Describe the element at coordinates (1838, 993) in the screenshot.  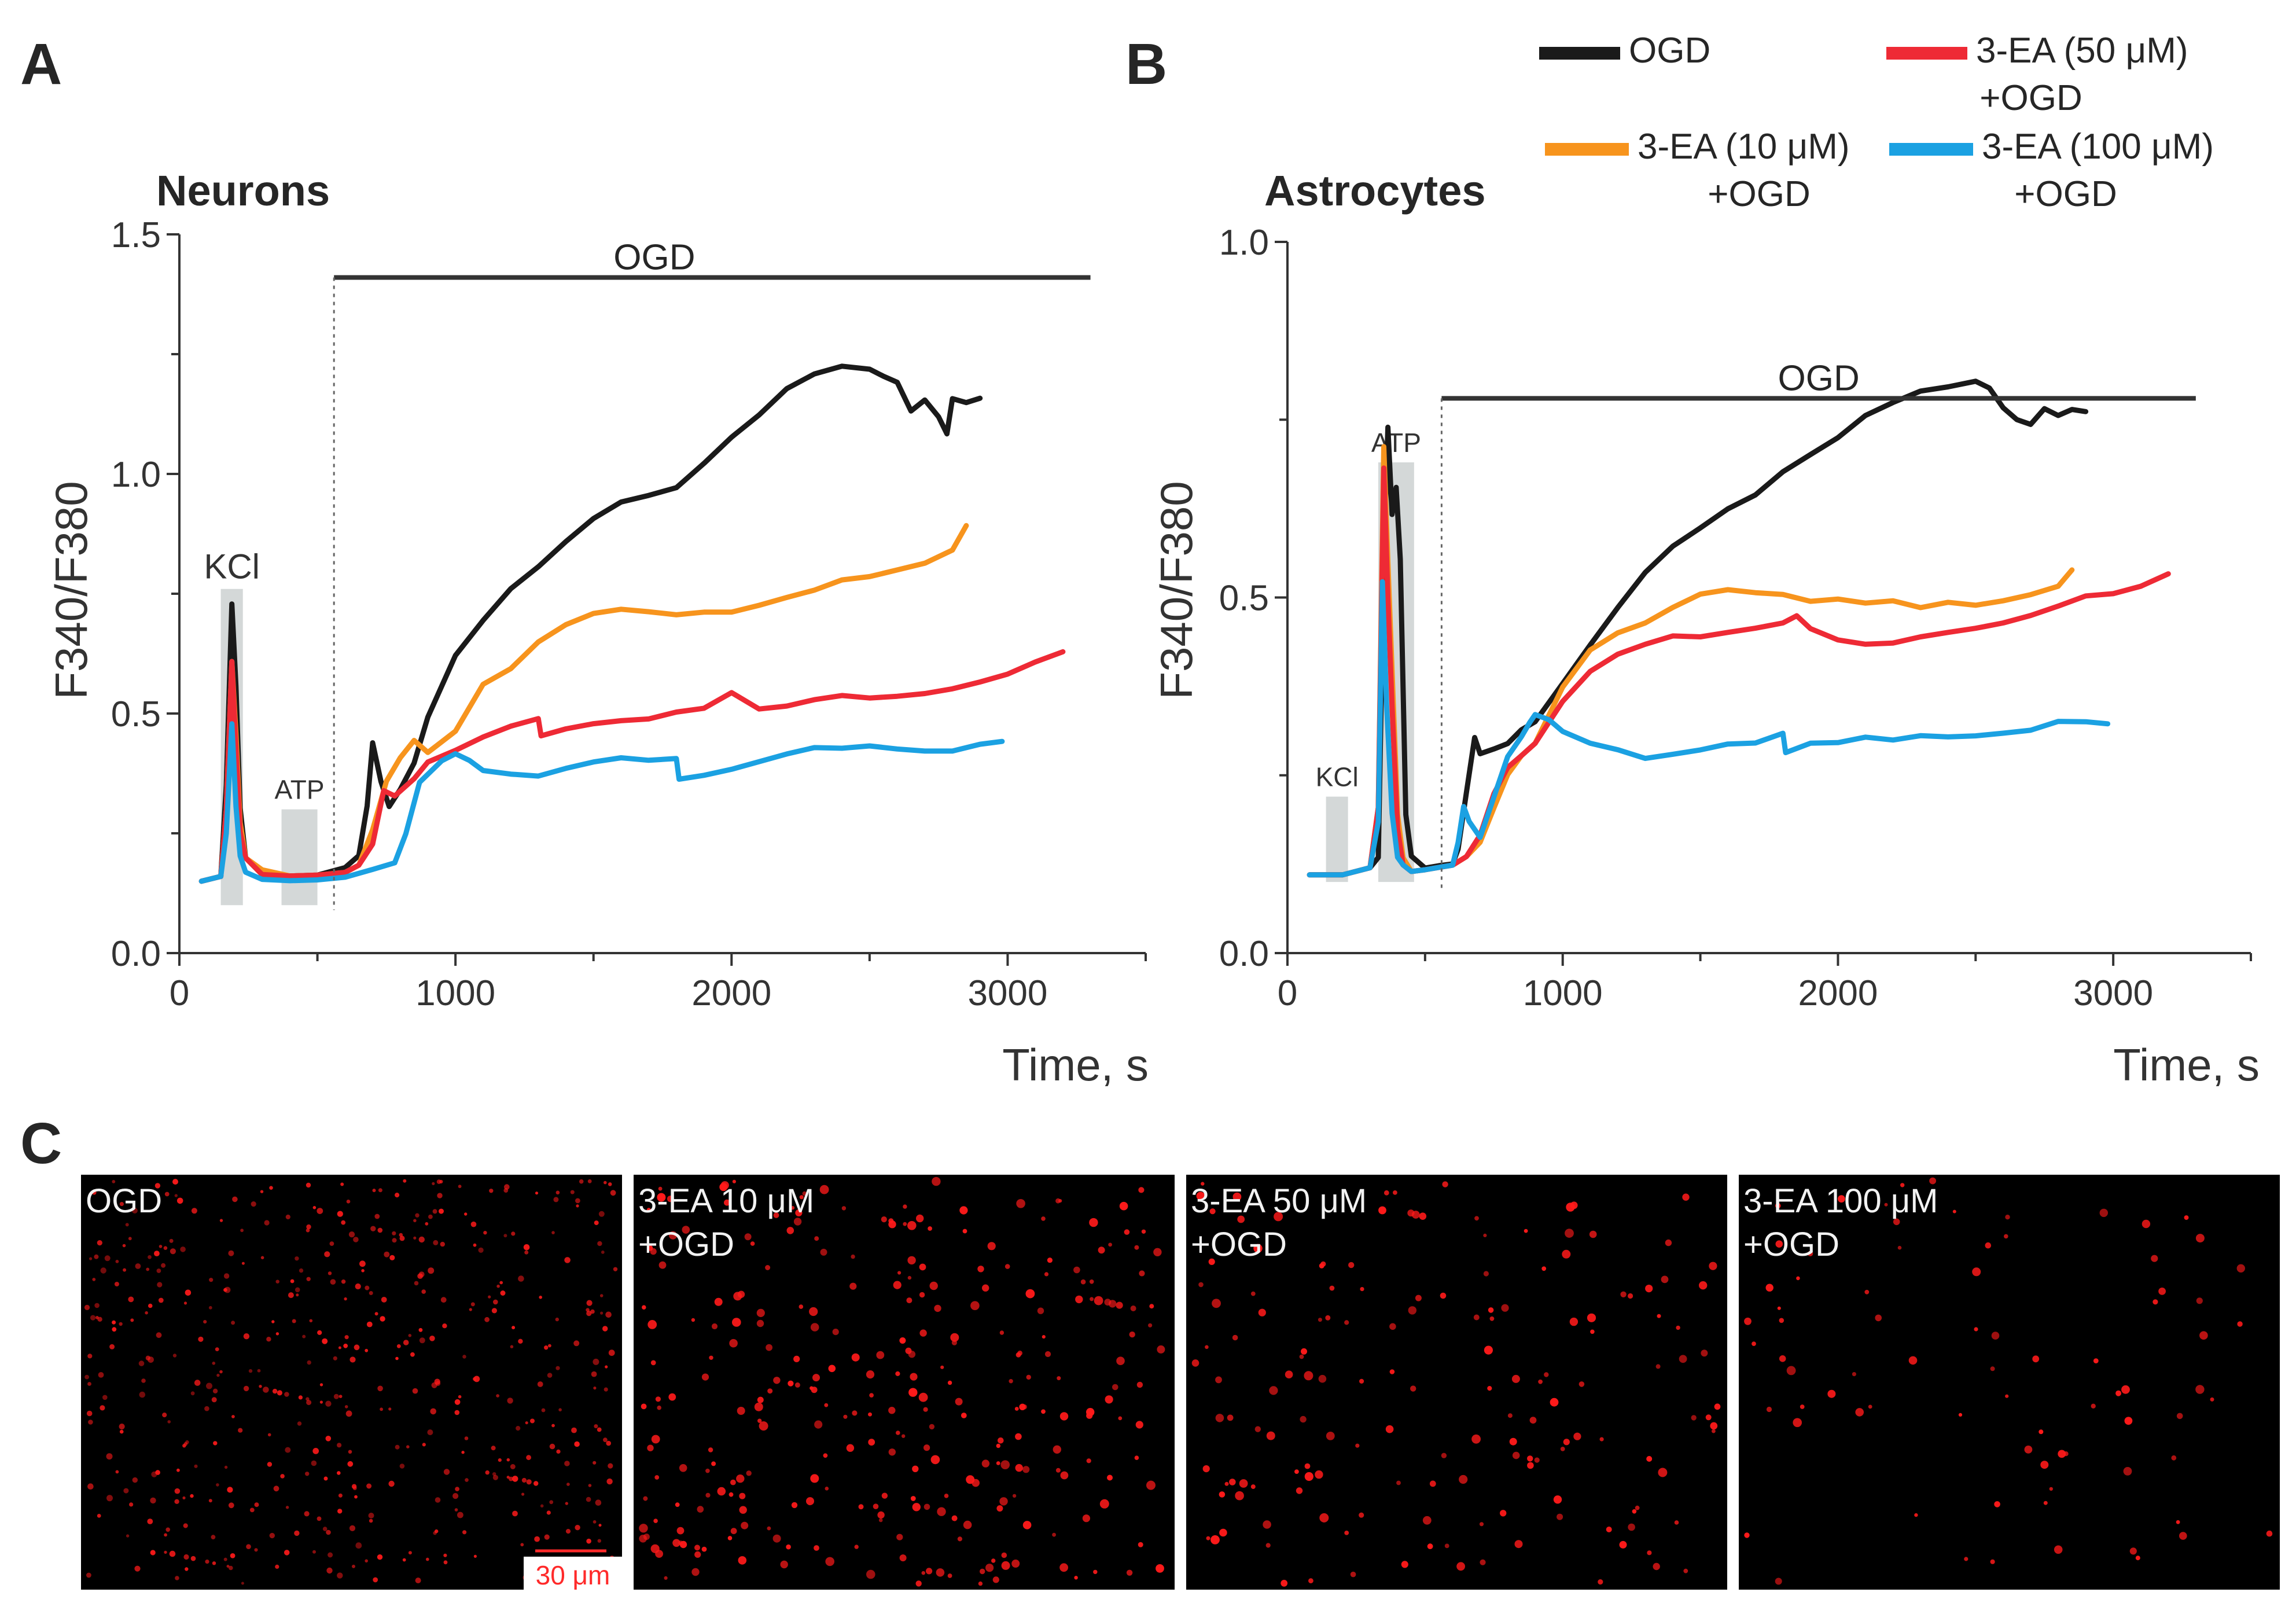
I see `x-tick-label: 2000` at that location.